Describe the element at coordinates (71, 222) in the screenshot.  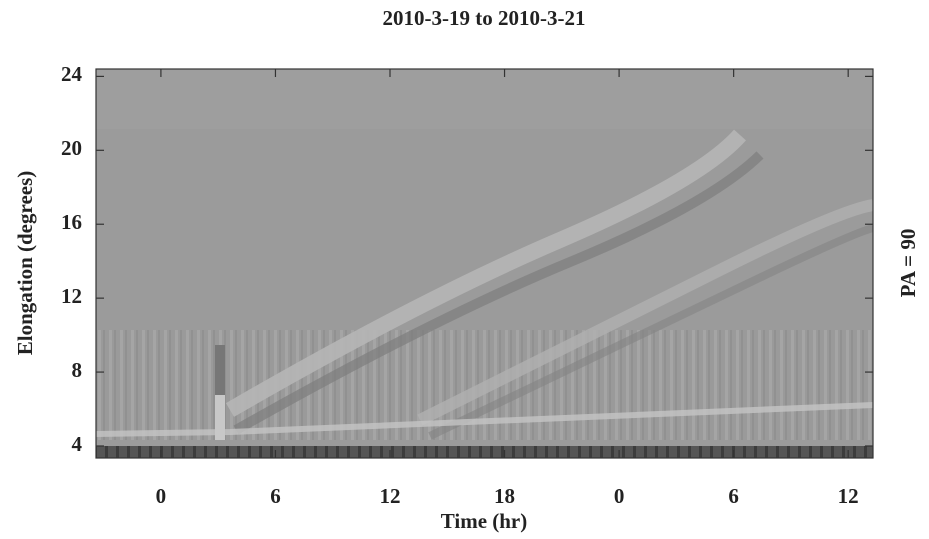
I see `y-tick-label: 16` at that location.